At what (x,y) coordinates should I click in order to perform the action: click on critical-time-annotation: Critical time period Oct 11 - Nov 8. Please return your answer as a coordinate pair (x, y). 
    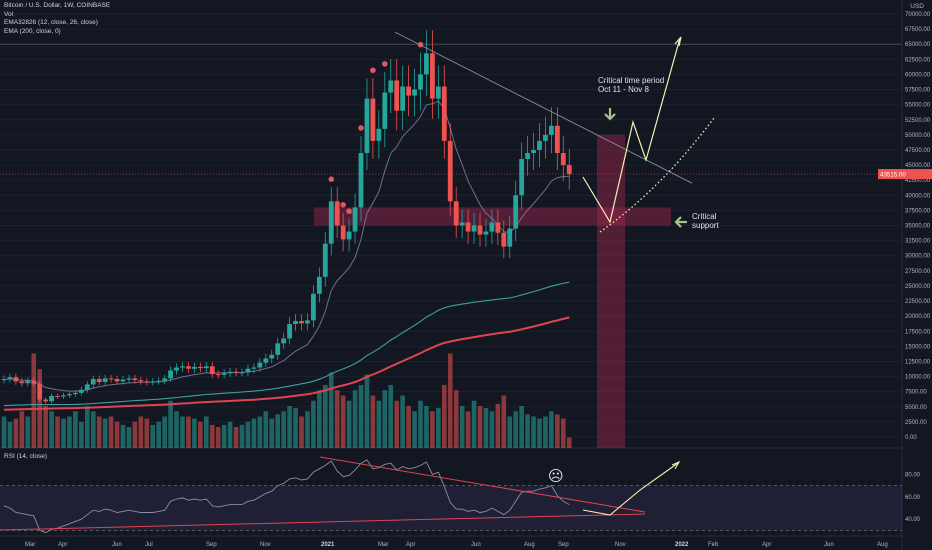
    Looking at the image, I should click on (631, 85).